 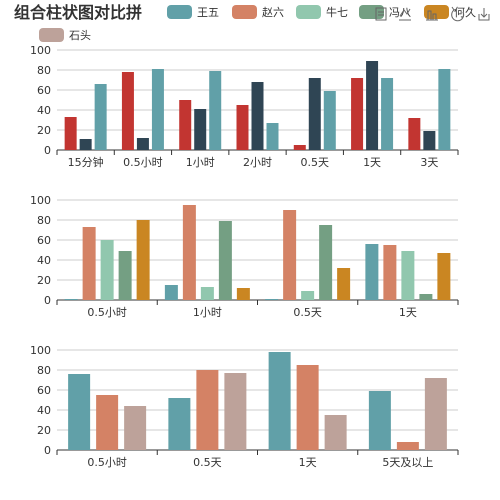 What do you see at coordinates (484, 14) in the screenshot?
I see `save-image-icon` at bounding box center [484, 14].